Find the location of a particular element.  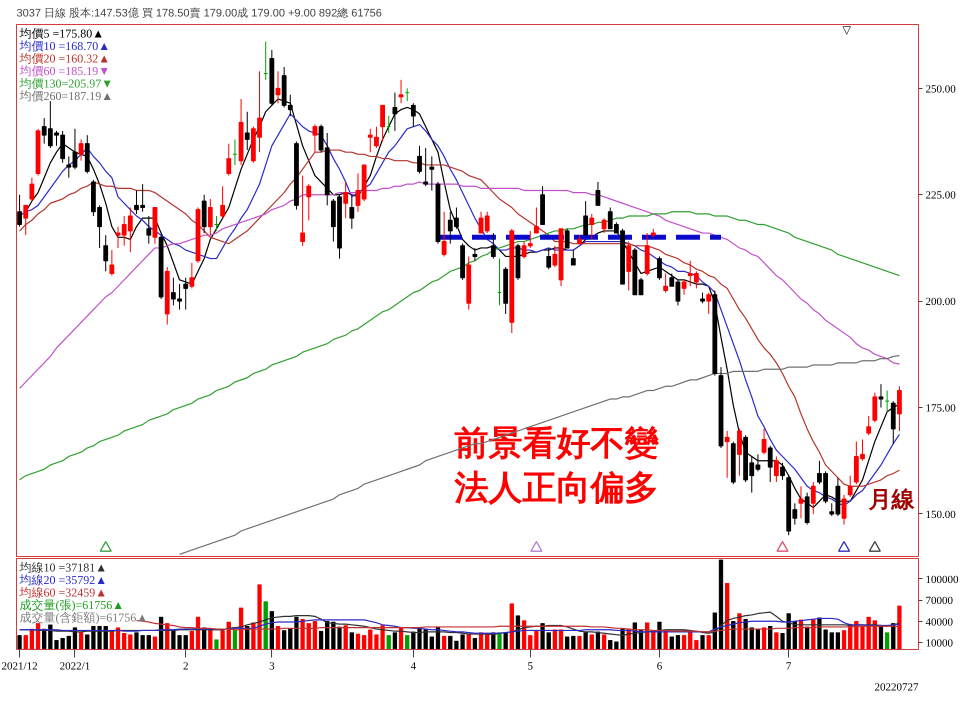

text: 20220727 is located at coordinates (896, 688).